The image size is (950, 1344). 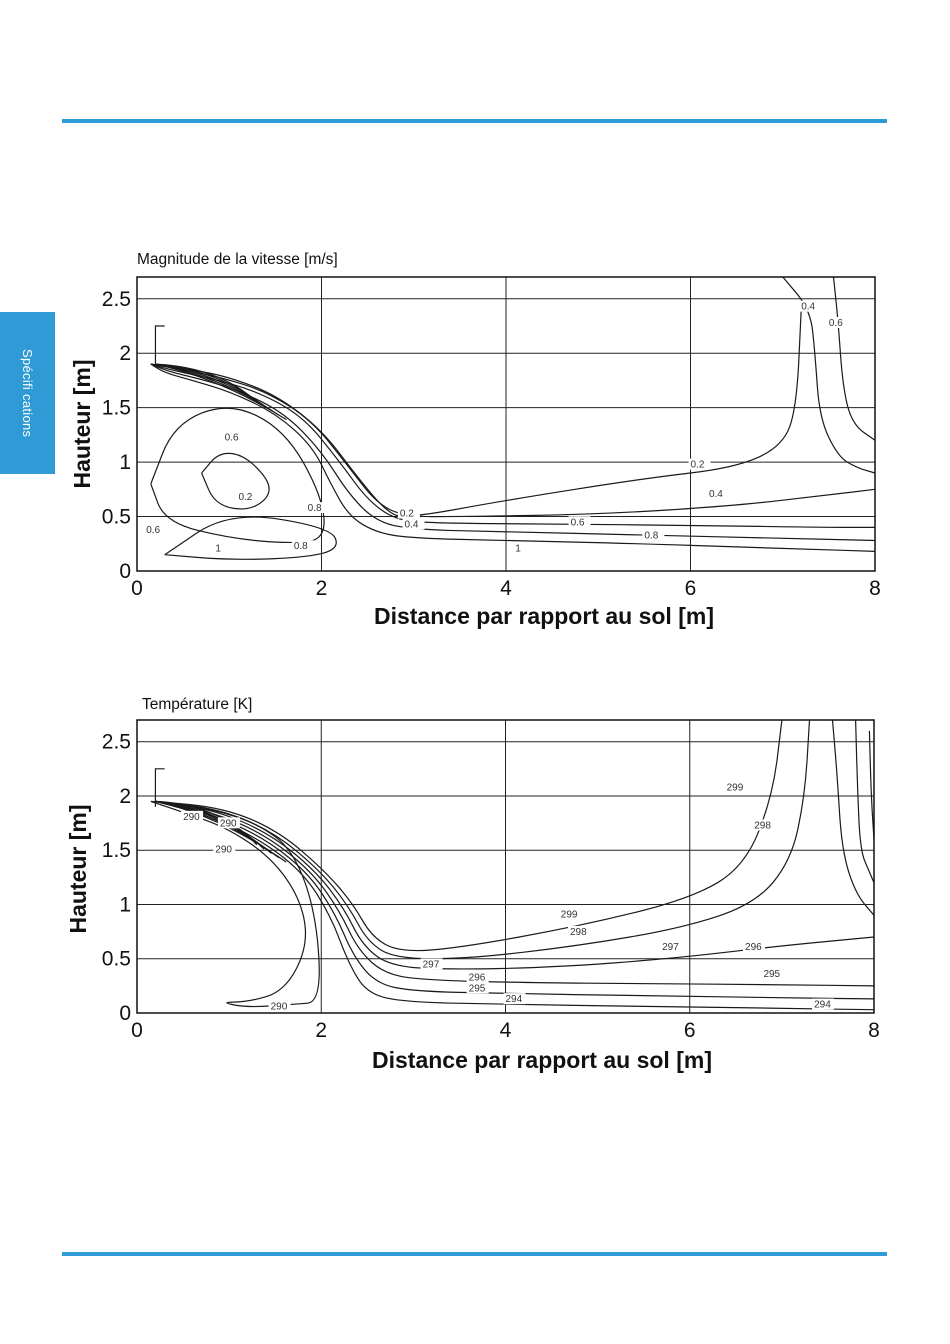 I want to click on side-tab-label: Spécifi cations, so click(x=27, y=393).